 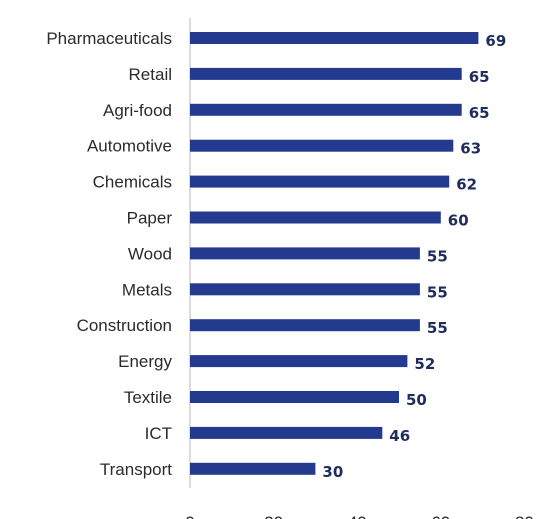 I want to click on category-label-paper: Paper, so click(x=150, y=218).